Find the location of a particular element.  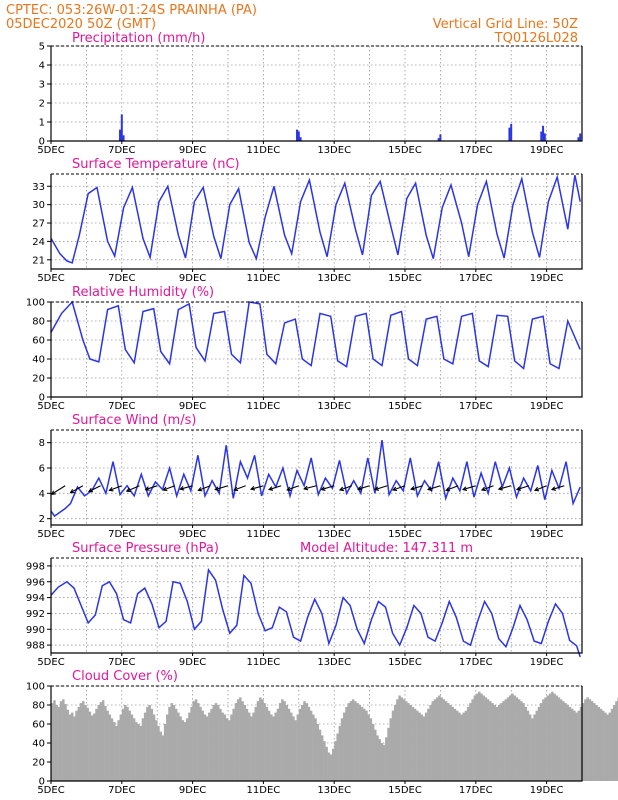

x-tick-label: 11DEC is located at coordinates (264, 534).